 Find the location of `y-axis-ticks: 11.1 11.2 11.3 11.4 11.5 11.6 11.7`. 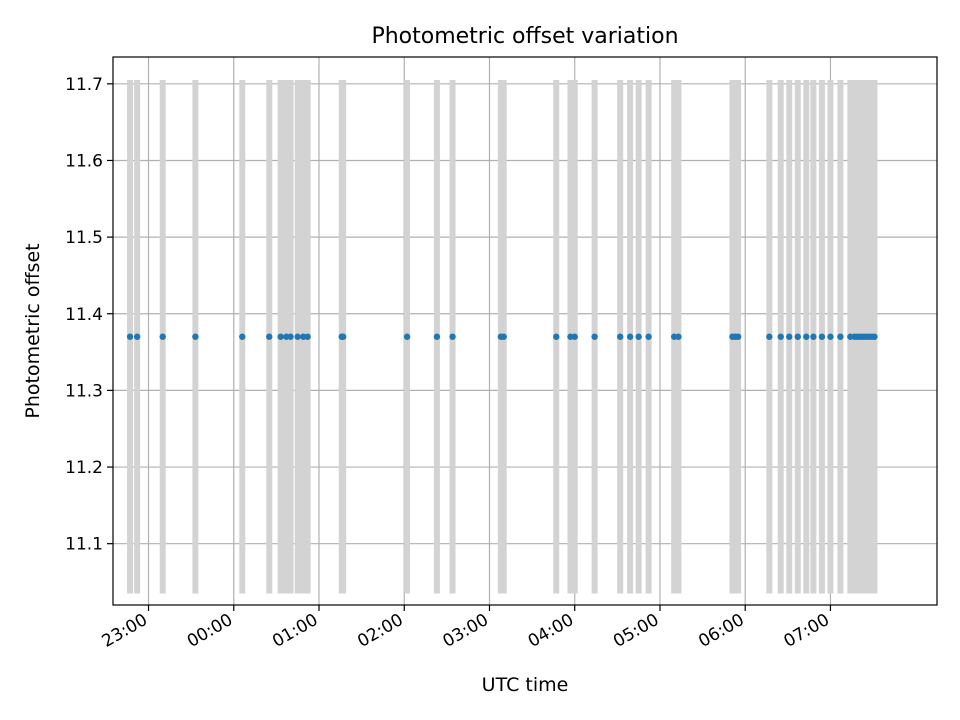

y-axis-ticks: 11.1 11.2 11.3 11.4 11.5 11.6 11.7 is located at coordinates (89, 315).